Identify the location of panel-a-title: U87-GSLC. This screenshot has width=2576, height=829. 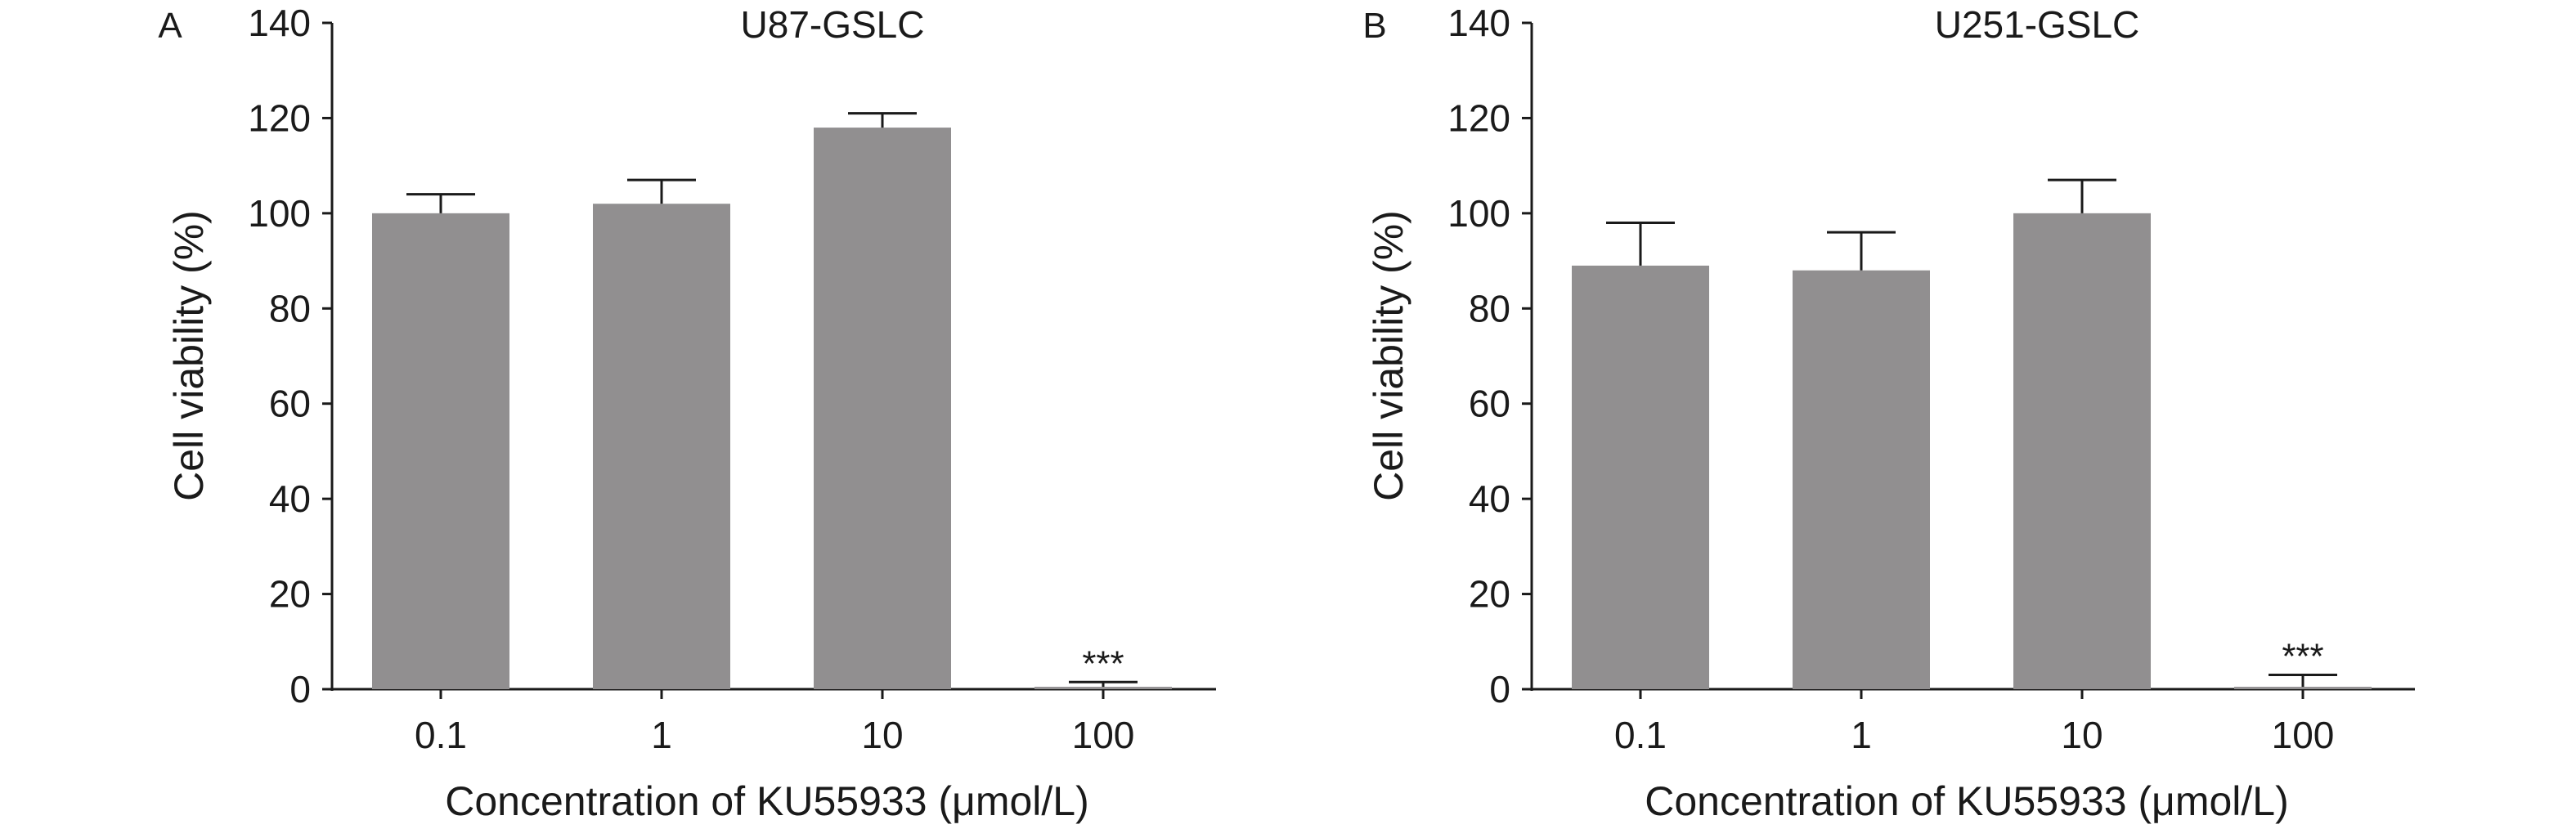
(833, 24).